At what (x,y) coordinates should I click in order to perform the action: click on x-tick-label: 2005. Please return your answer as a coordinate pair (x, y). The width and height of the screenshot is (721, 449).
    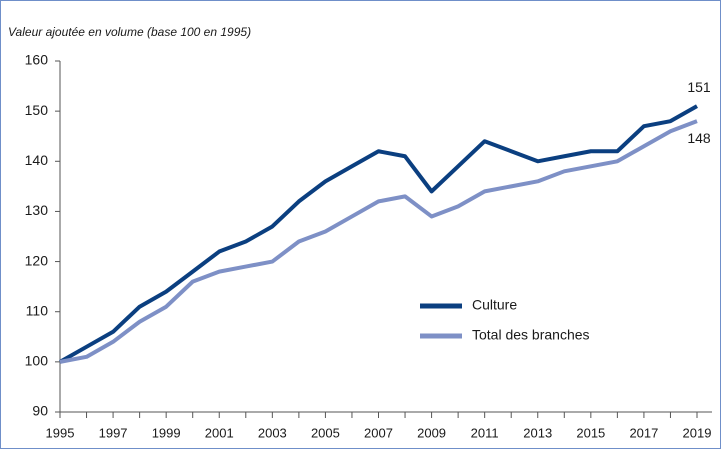
    Looking at the image, I should click on (325, 432).